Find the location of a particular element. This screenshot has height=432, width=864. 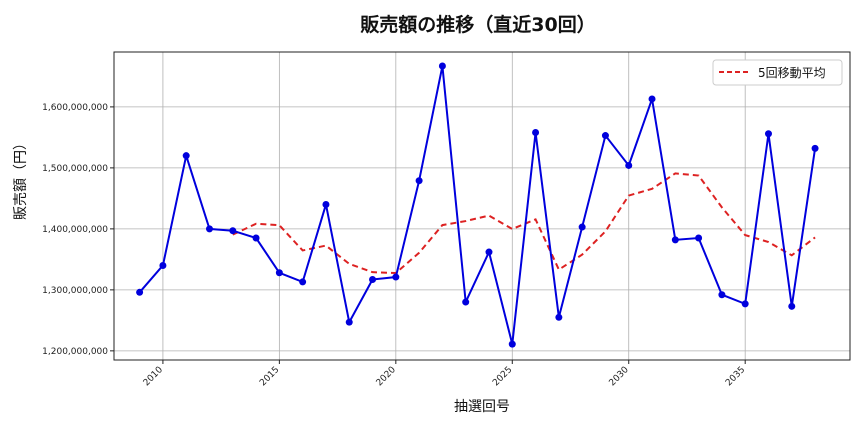

y-tick-label: 1,500,000,000 is located at coordinates (75, 169).